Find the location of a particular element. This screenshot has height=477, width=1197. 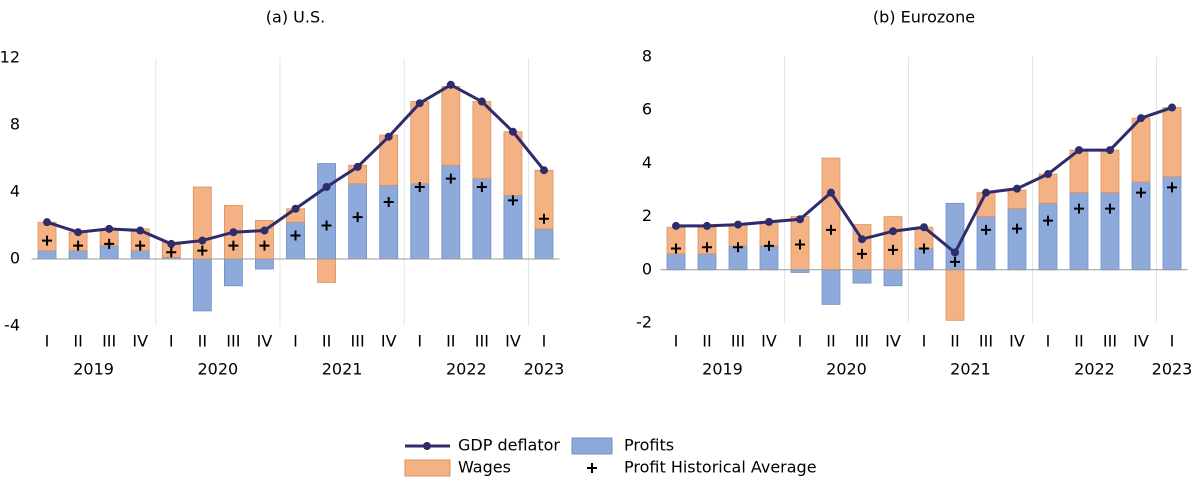

y-tick-label: 6 is located at coordinates (647, 109).